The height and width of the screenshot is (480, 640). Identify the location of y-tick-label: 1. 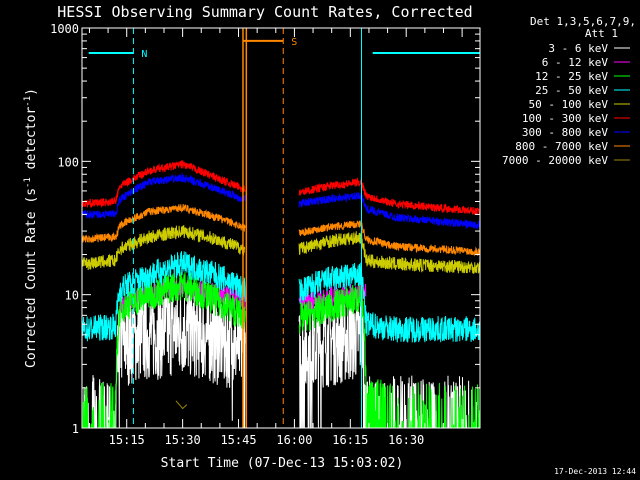
(75, 429).